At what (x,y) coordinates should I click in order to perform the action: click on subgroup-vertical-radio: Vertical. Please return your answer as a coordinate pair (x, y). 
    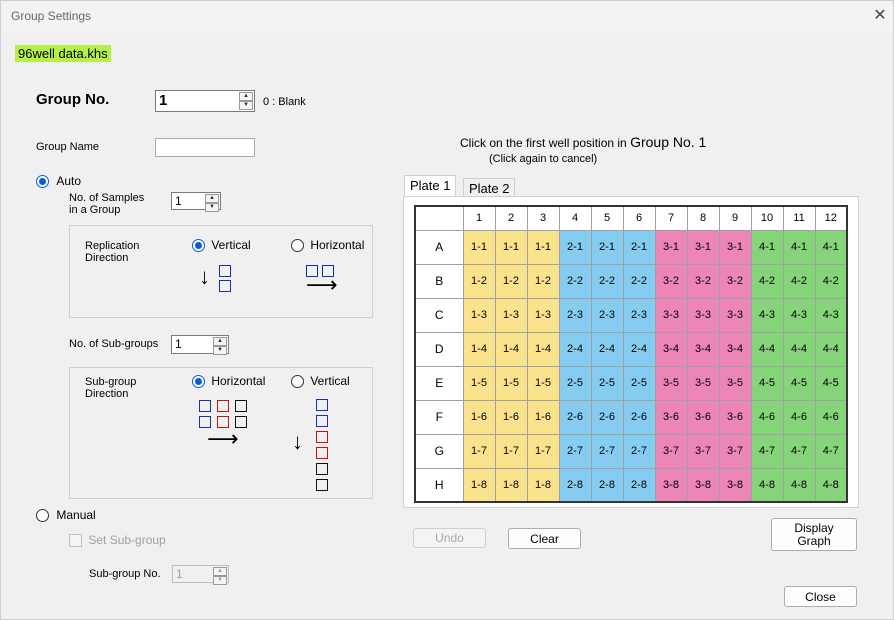
    Looking at the image, I should click on (320, 381).